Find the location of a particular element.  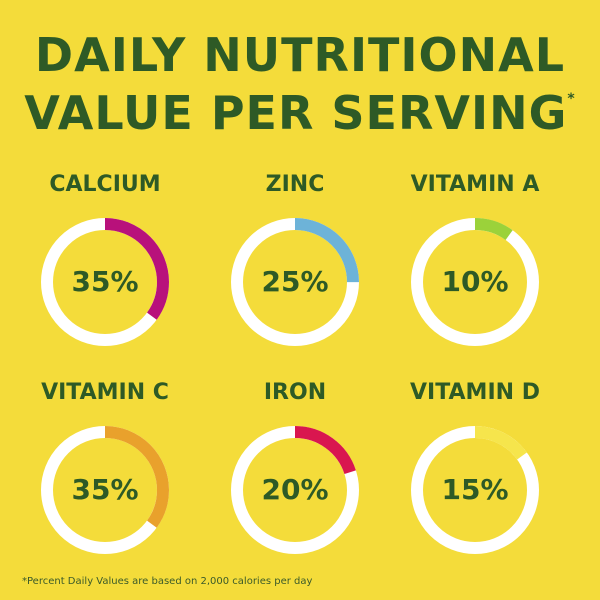

donut-chart: 10% is located at coordinates (475, 282).